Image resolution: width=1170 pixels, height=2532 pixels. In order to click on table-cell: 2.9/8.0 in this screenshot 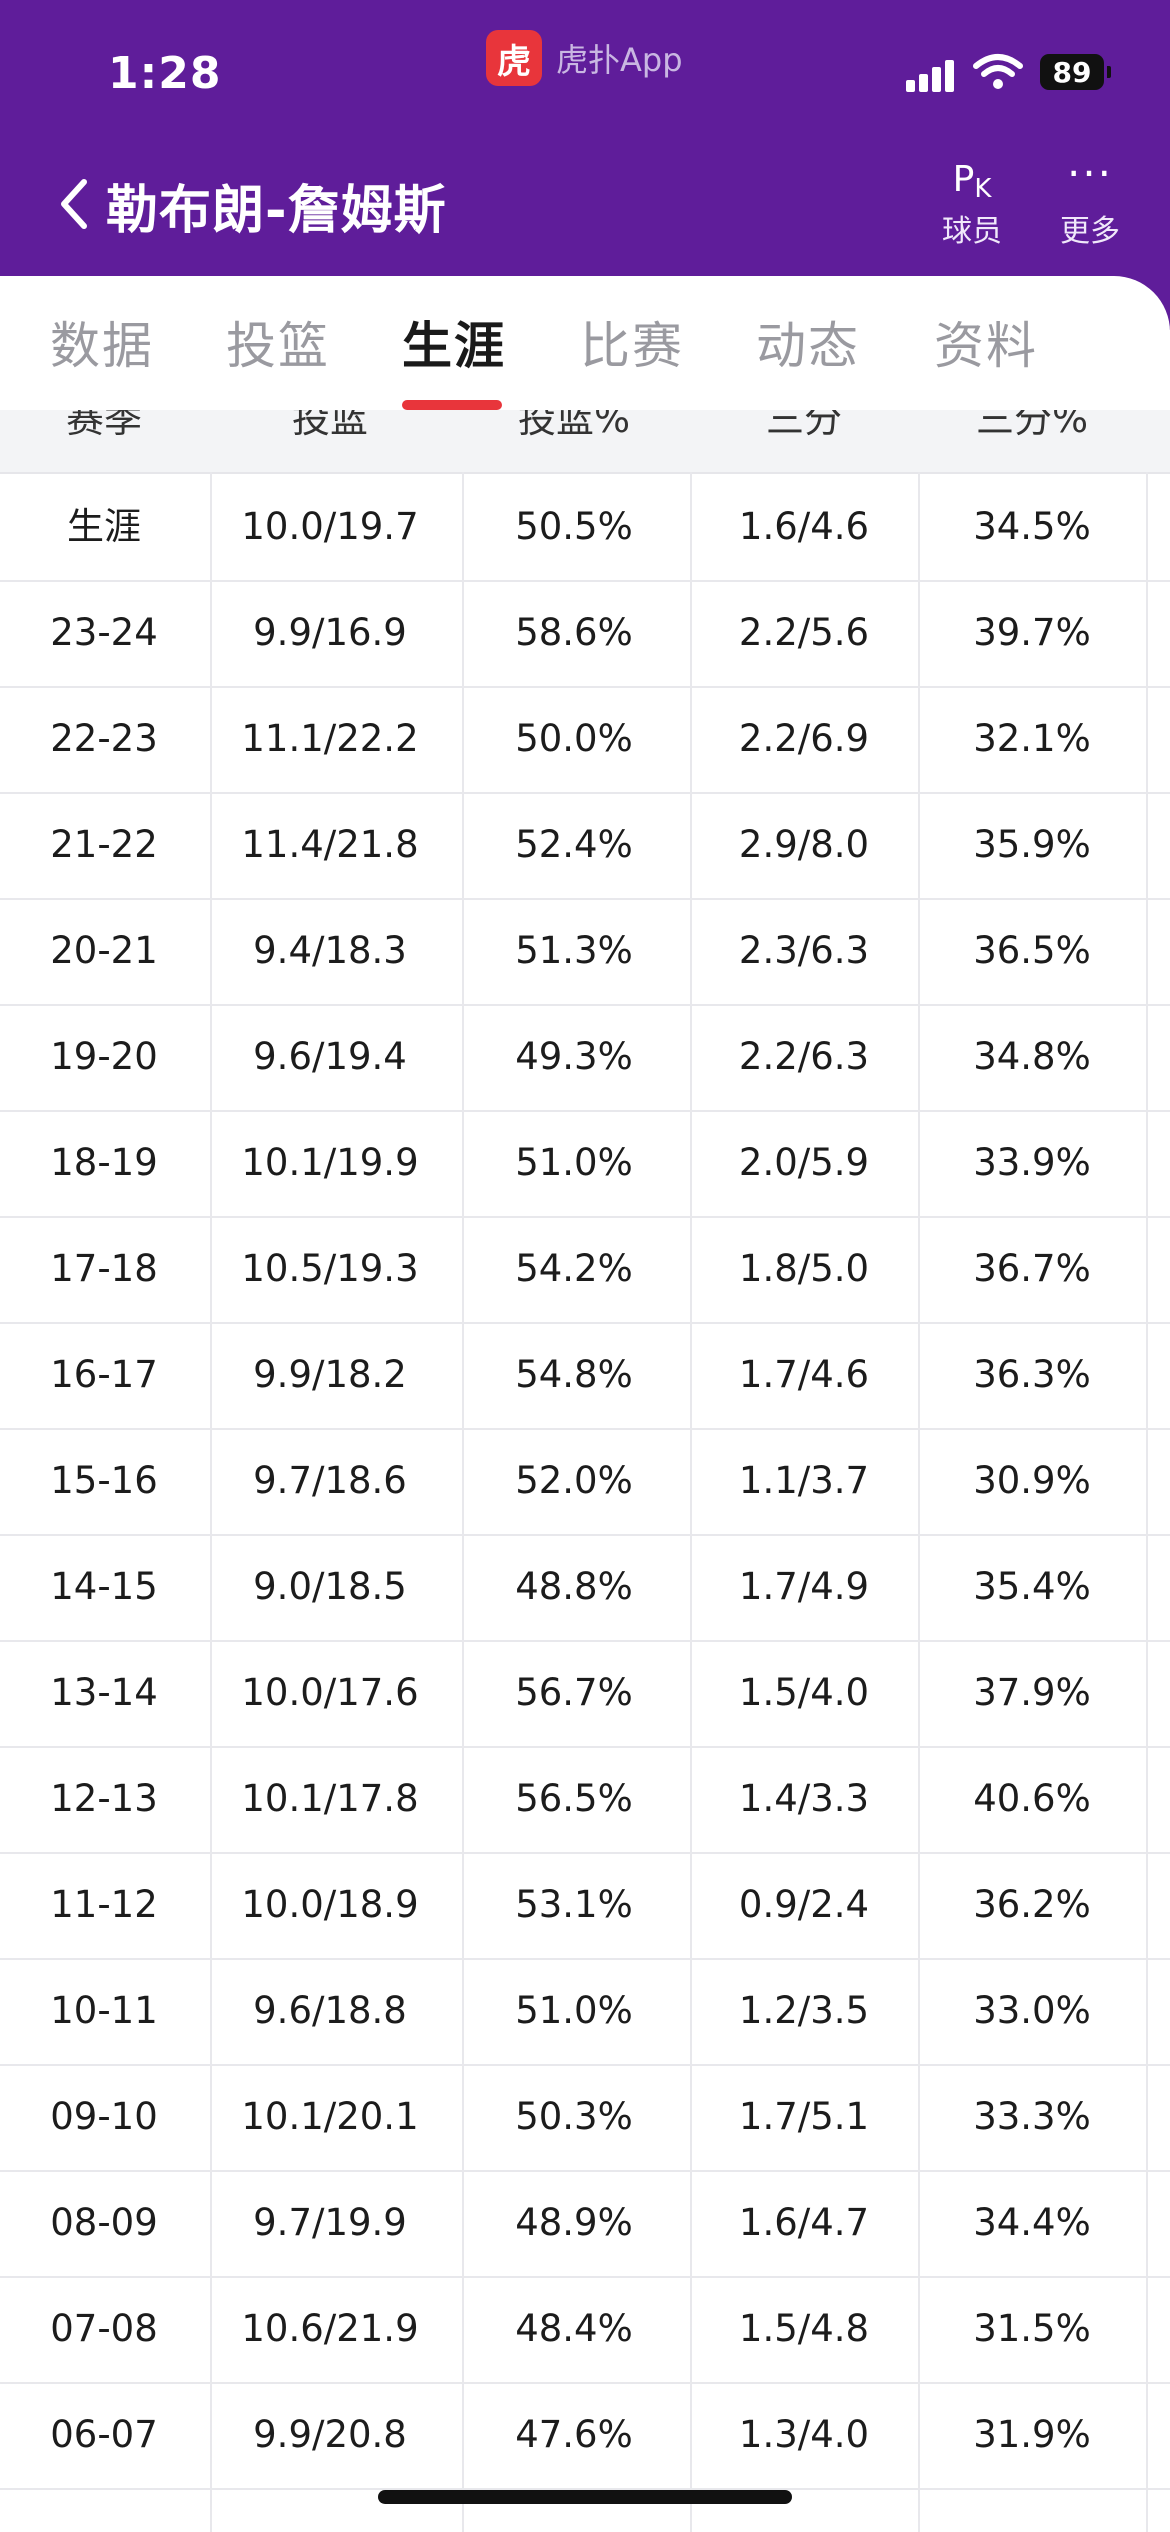, I will do `click(804, 844)`.